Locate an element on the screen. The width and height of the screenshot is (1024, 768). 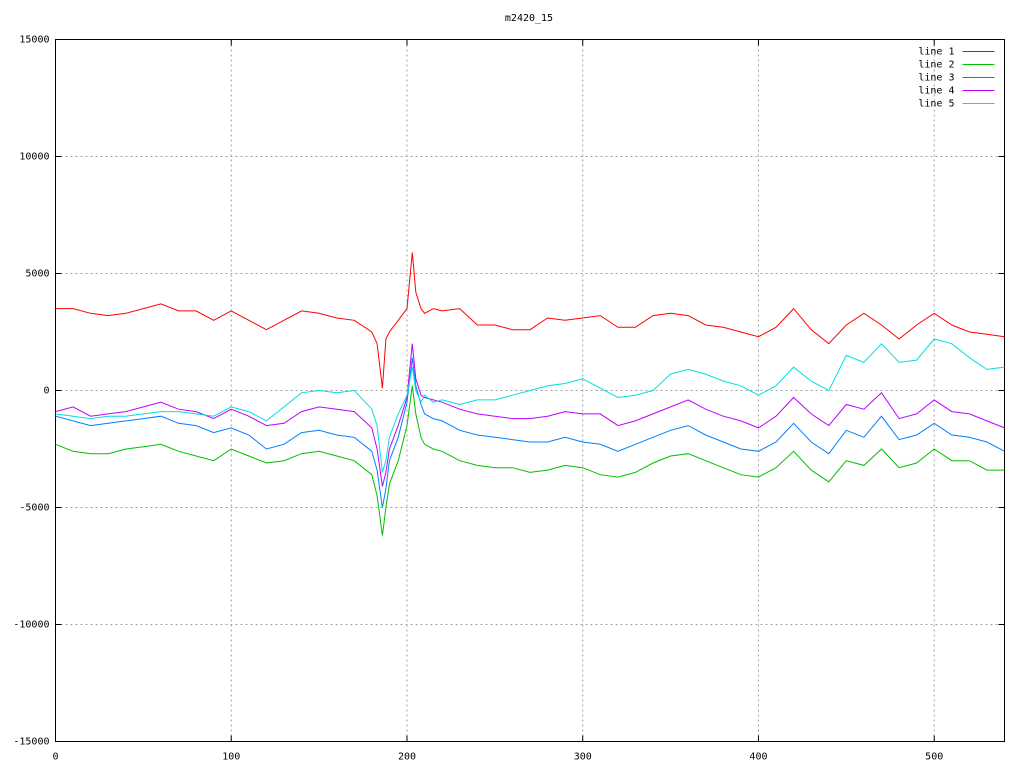
y-tick-label: 15000 is located at coordinates (34, 40).